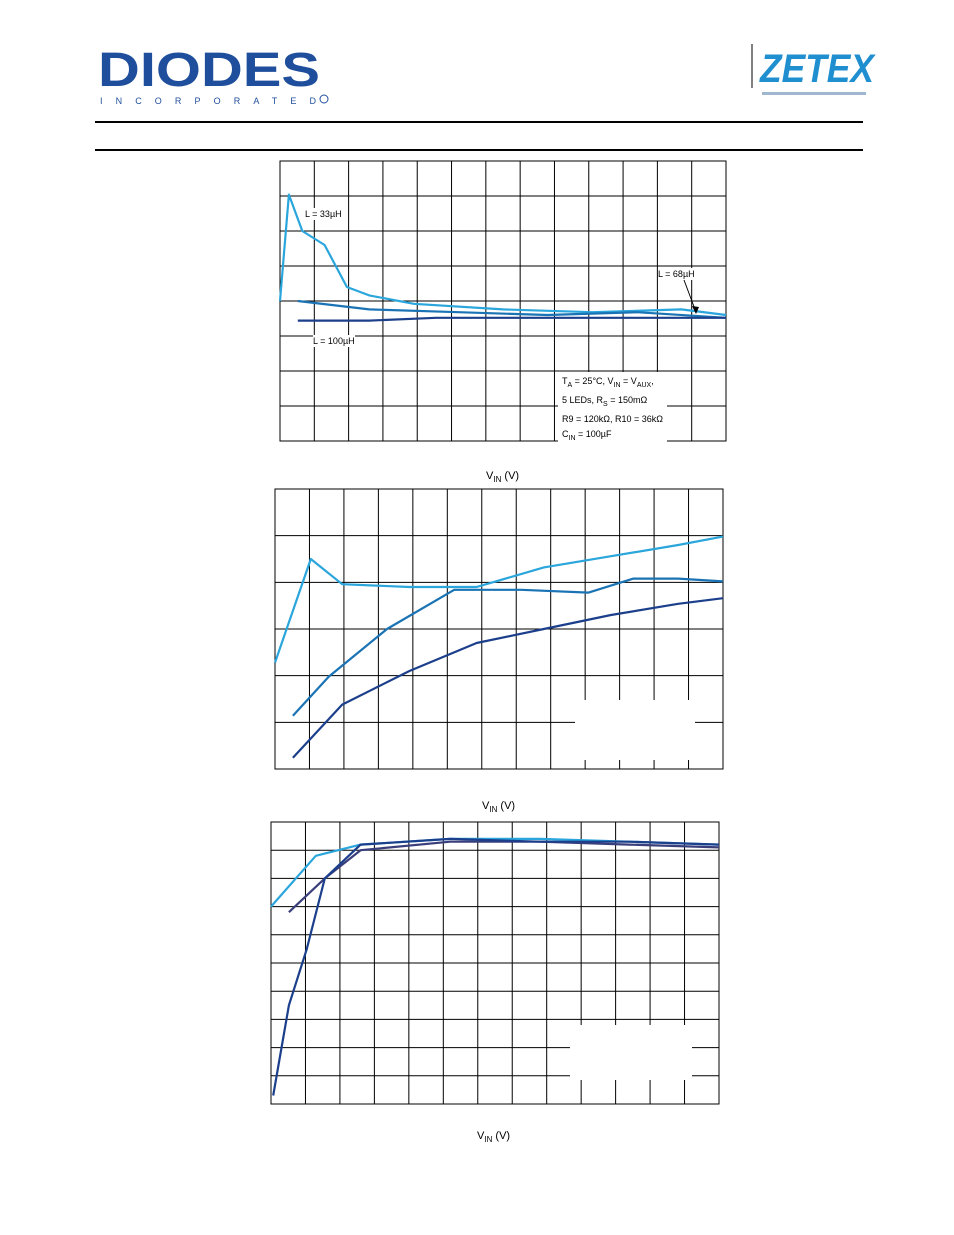 This screenshot has width=954, height=1235. Describe the element at coordinates (323, 214) in the screenshot. I see `chart-1-label-33uh: L = 33µH` at that location.